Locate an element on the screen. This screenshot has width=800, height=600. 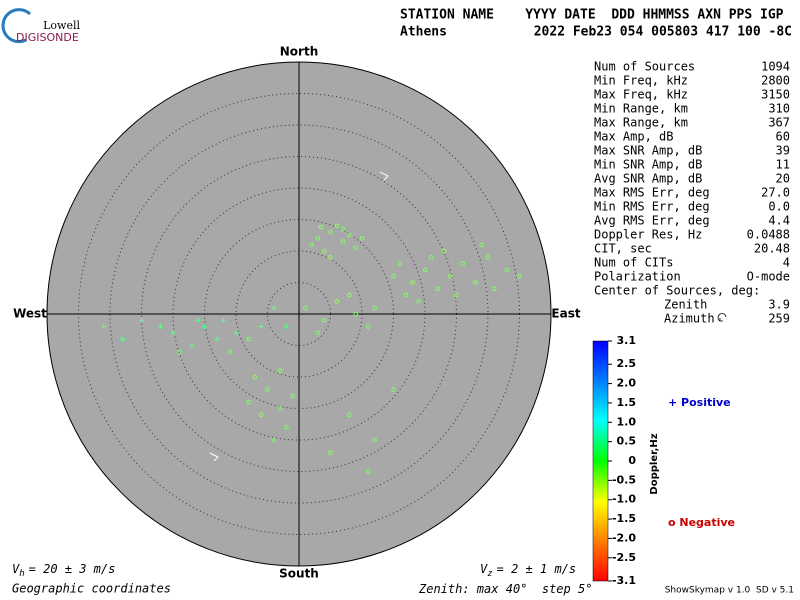
stat-value: O-mode is located at coordinates (768, 277).